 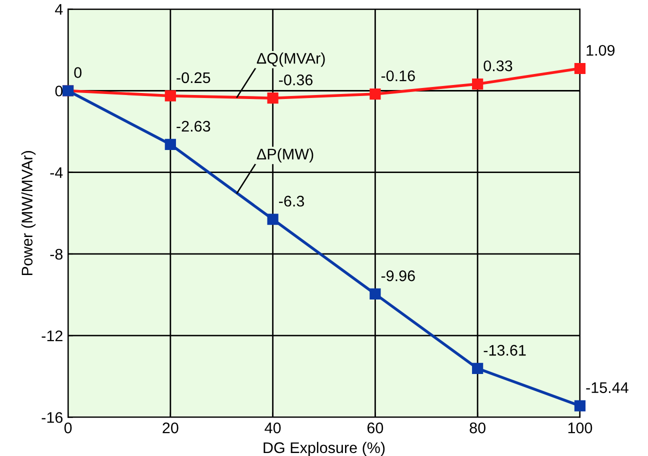 I want to click on y-tick-label: 0, so click(x=59, y=91).